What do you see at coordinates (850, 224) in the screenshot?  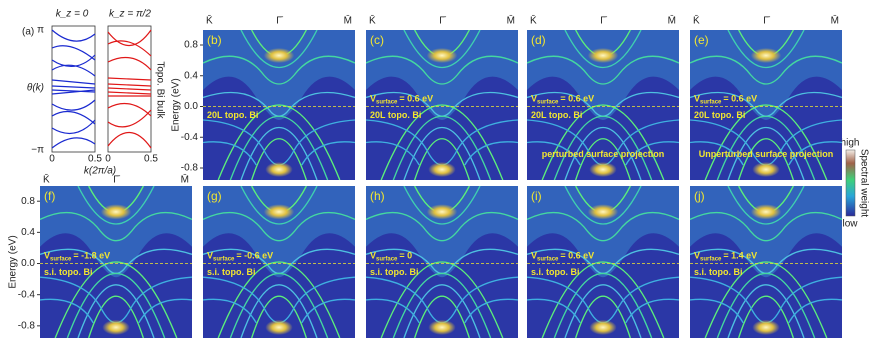 I see `colorbar-low: low` at bounding box center [850, 224].